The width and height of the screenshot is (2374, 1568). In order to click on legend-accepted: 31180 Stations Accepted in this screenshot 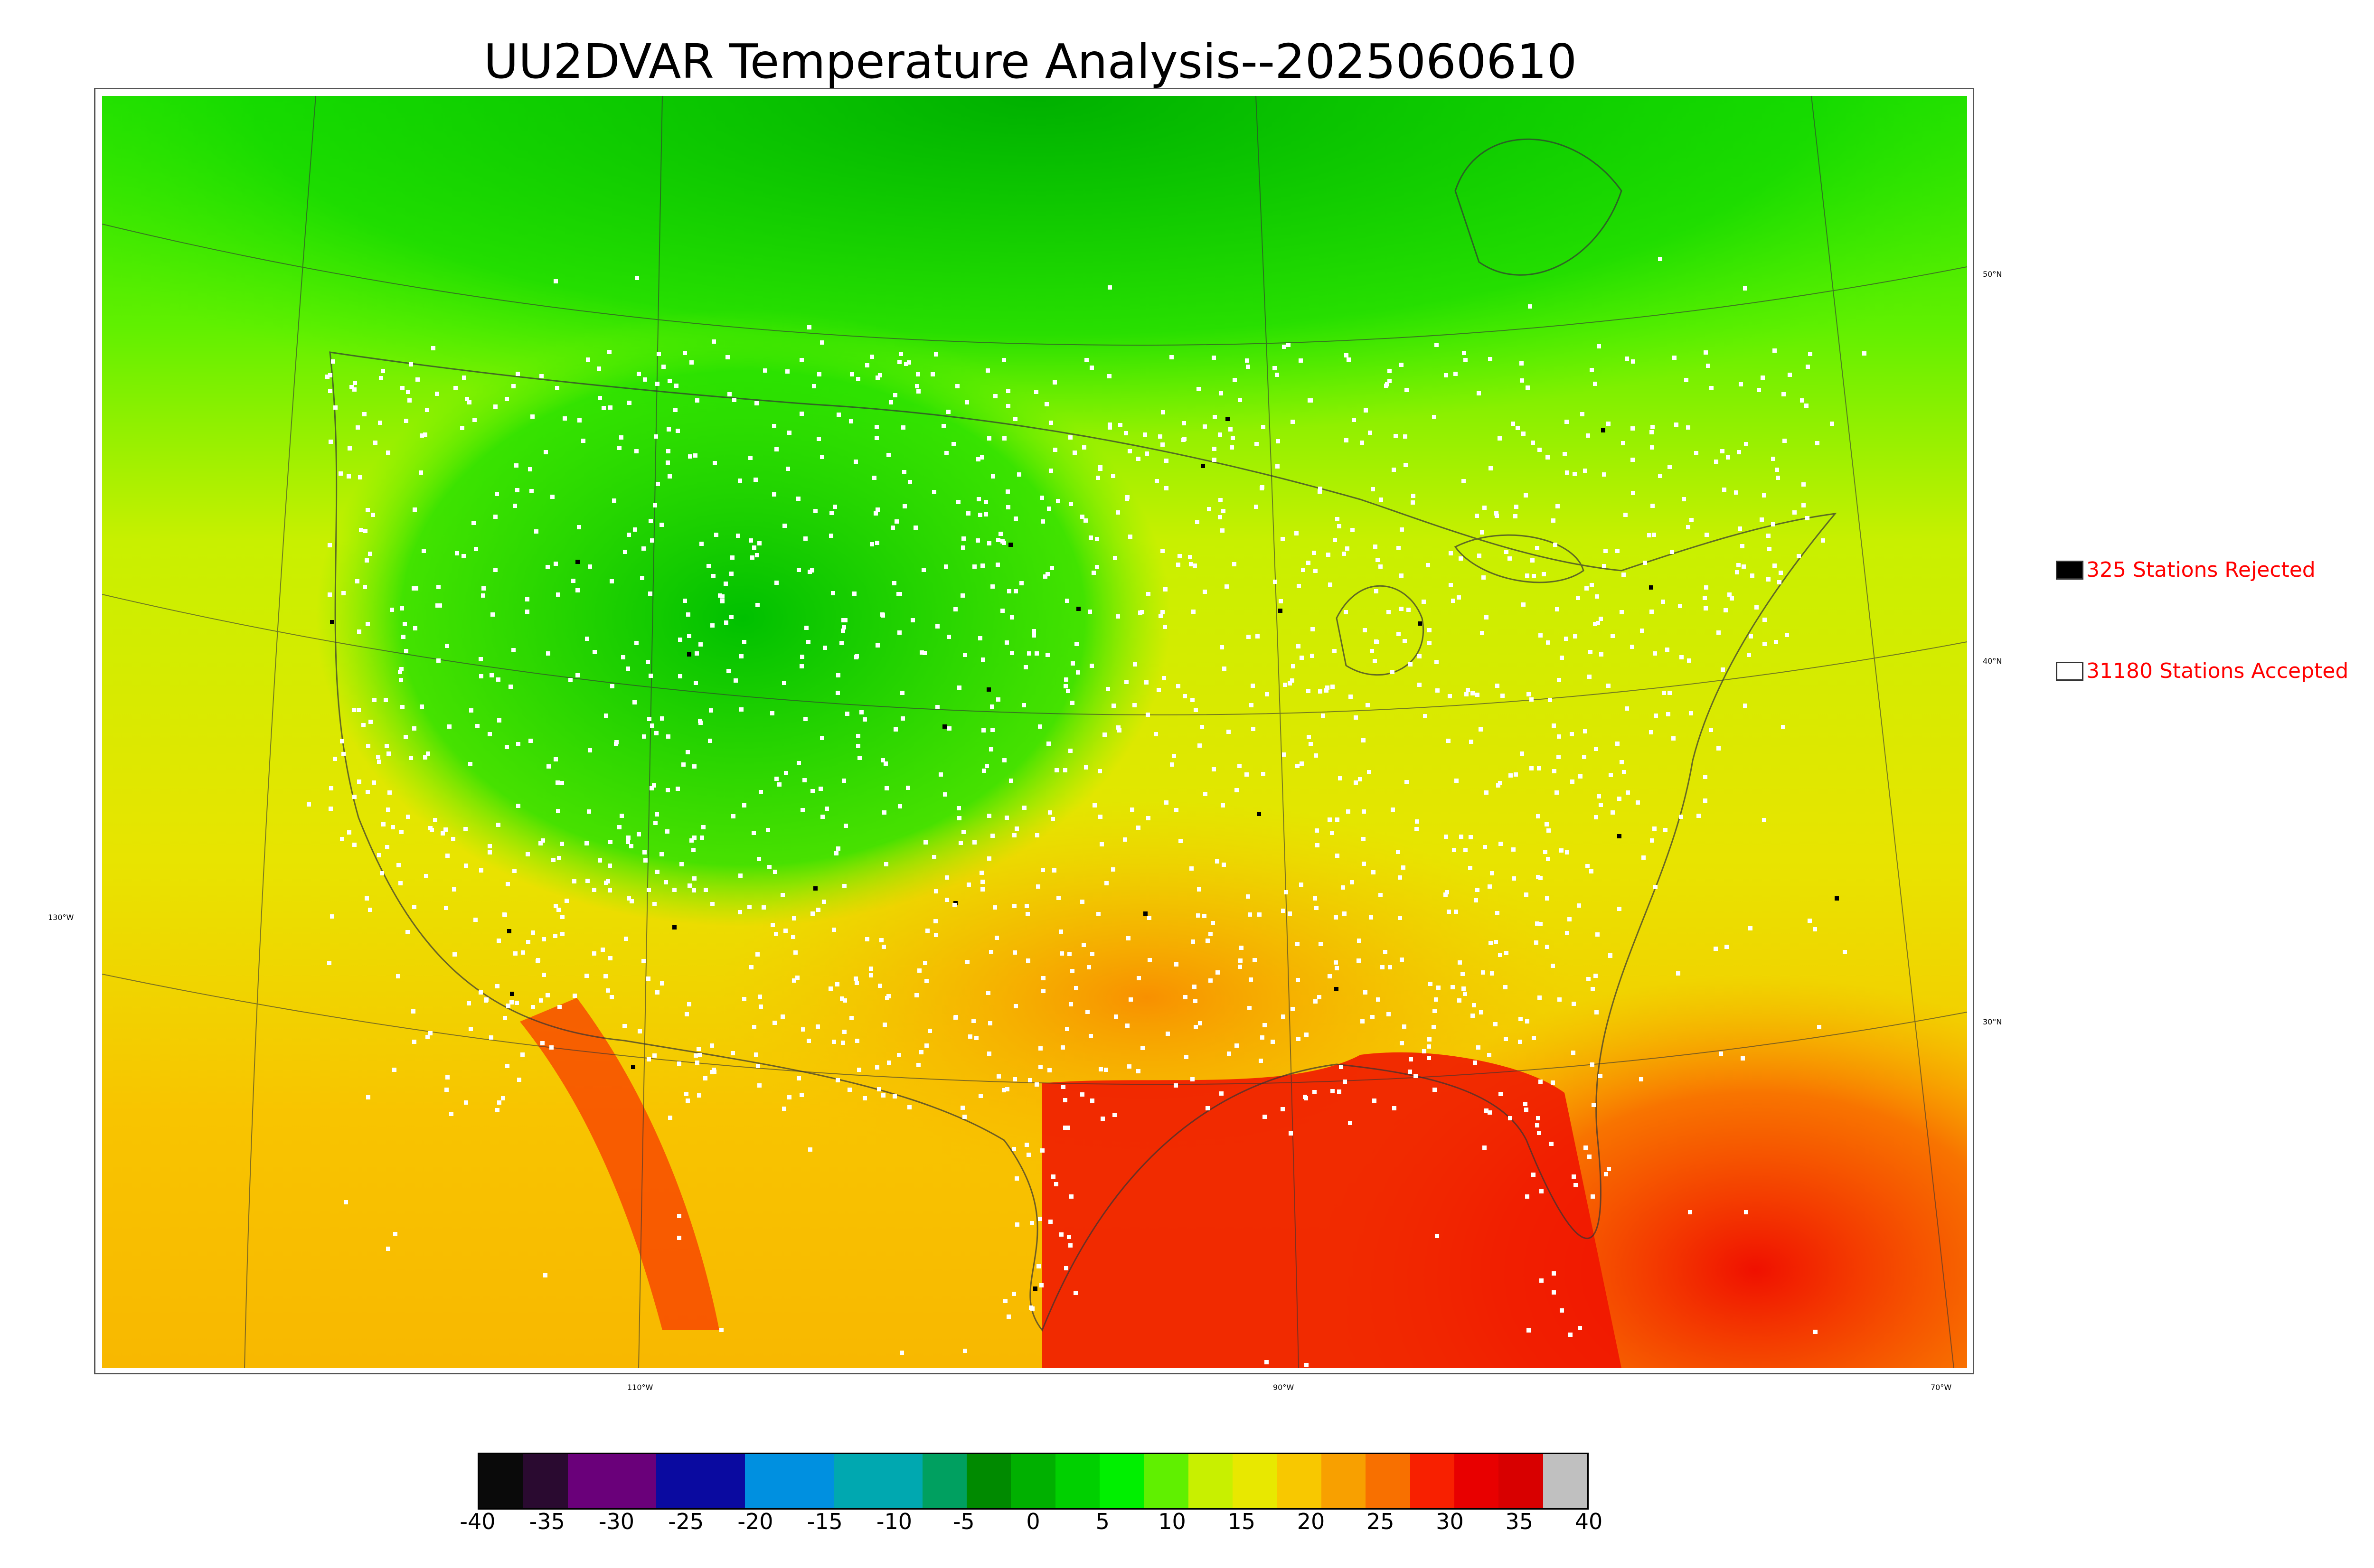, I will do `click(2202, 671)`.